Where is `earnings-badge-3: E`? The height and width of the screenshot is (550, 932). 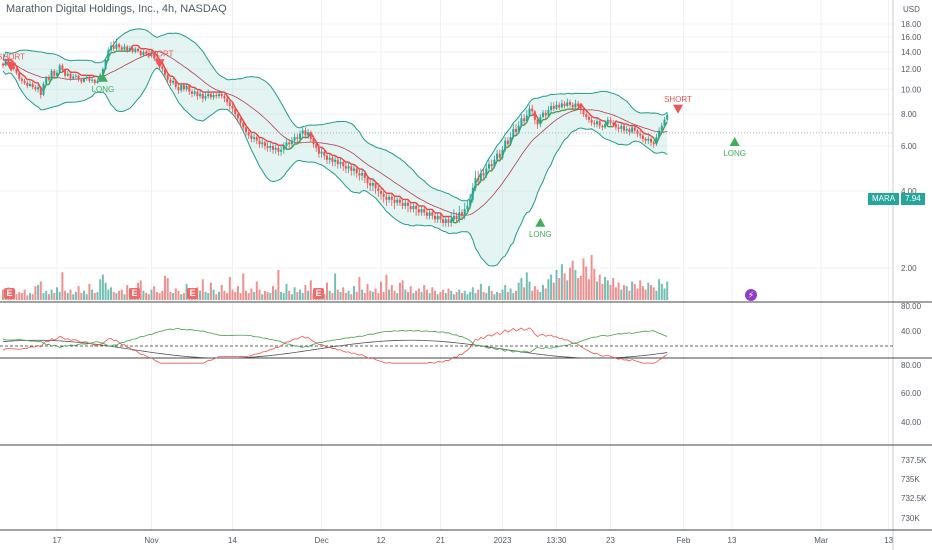 earnings-badge-3: E is located at coordinates (192, 293).